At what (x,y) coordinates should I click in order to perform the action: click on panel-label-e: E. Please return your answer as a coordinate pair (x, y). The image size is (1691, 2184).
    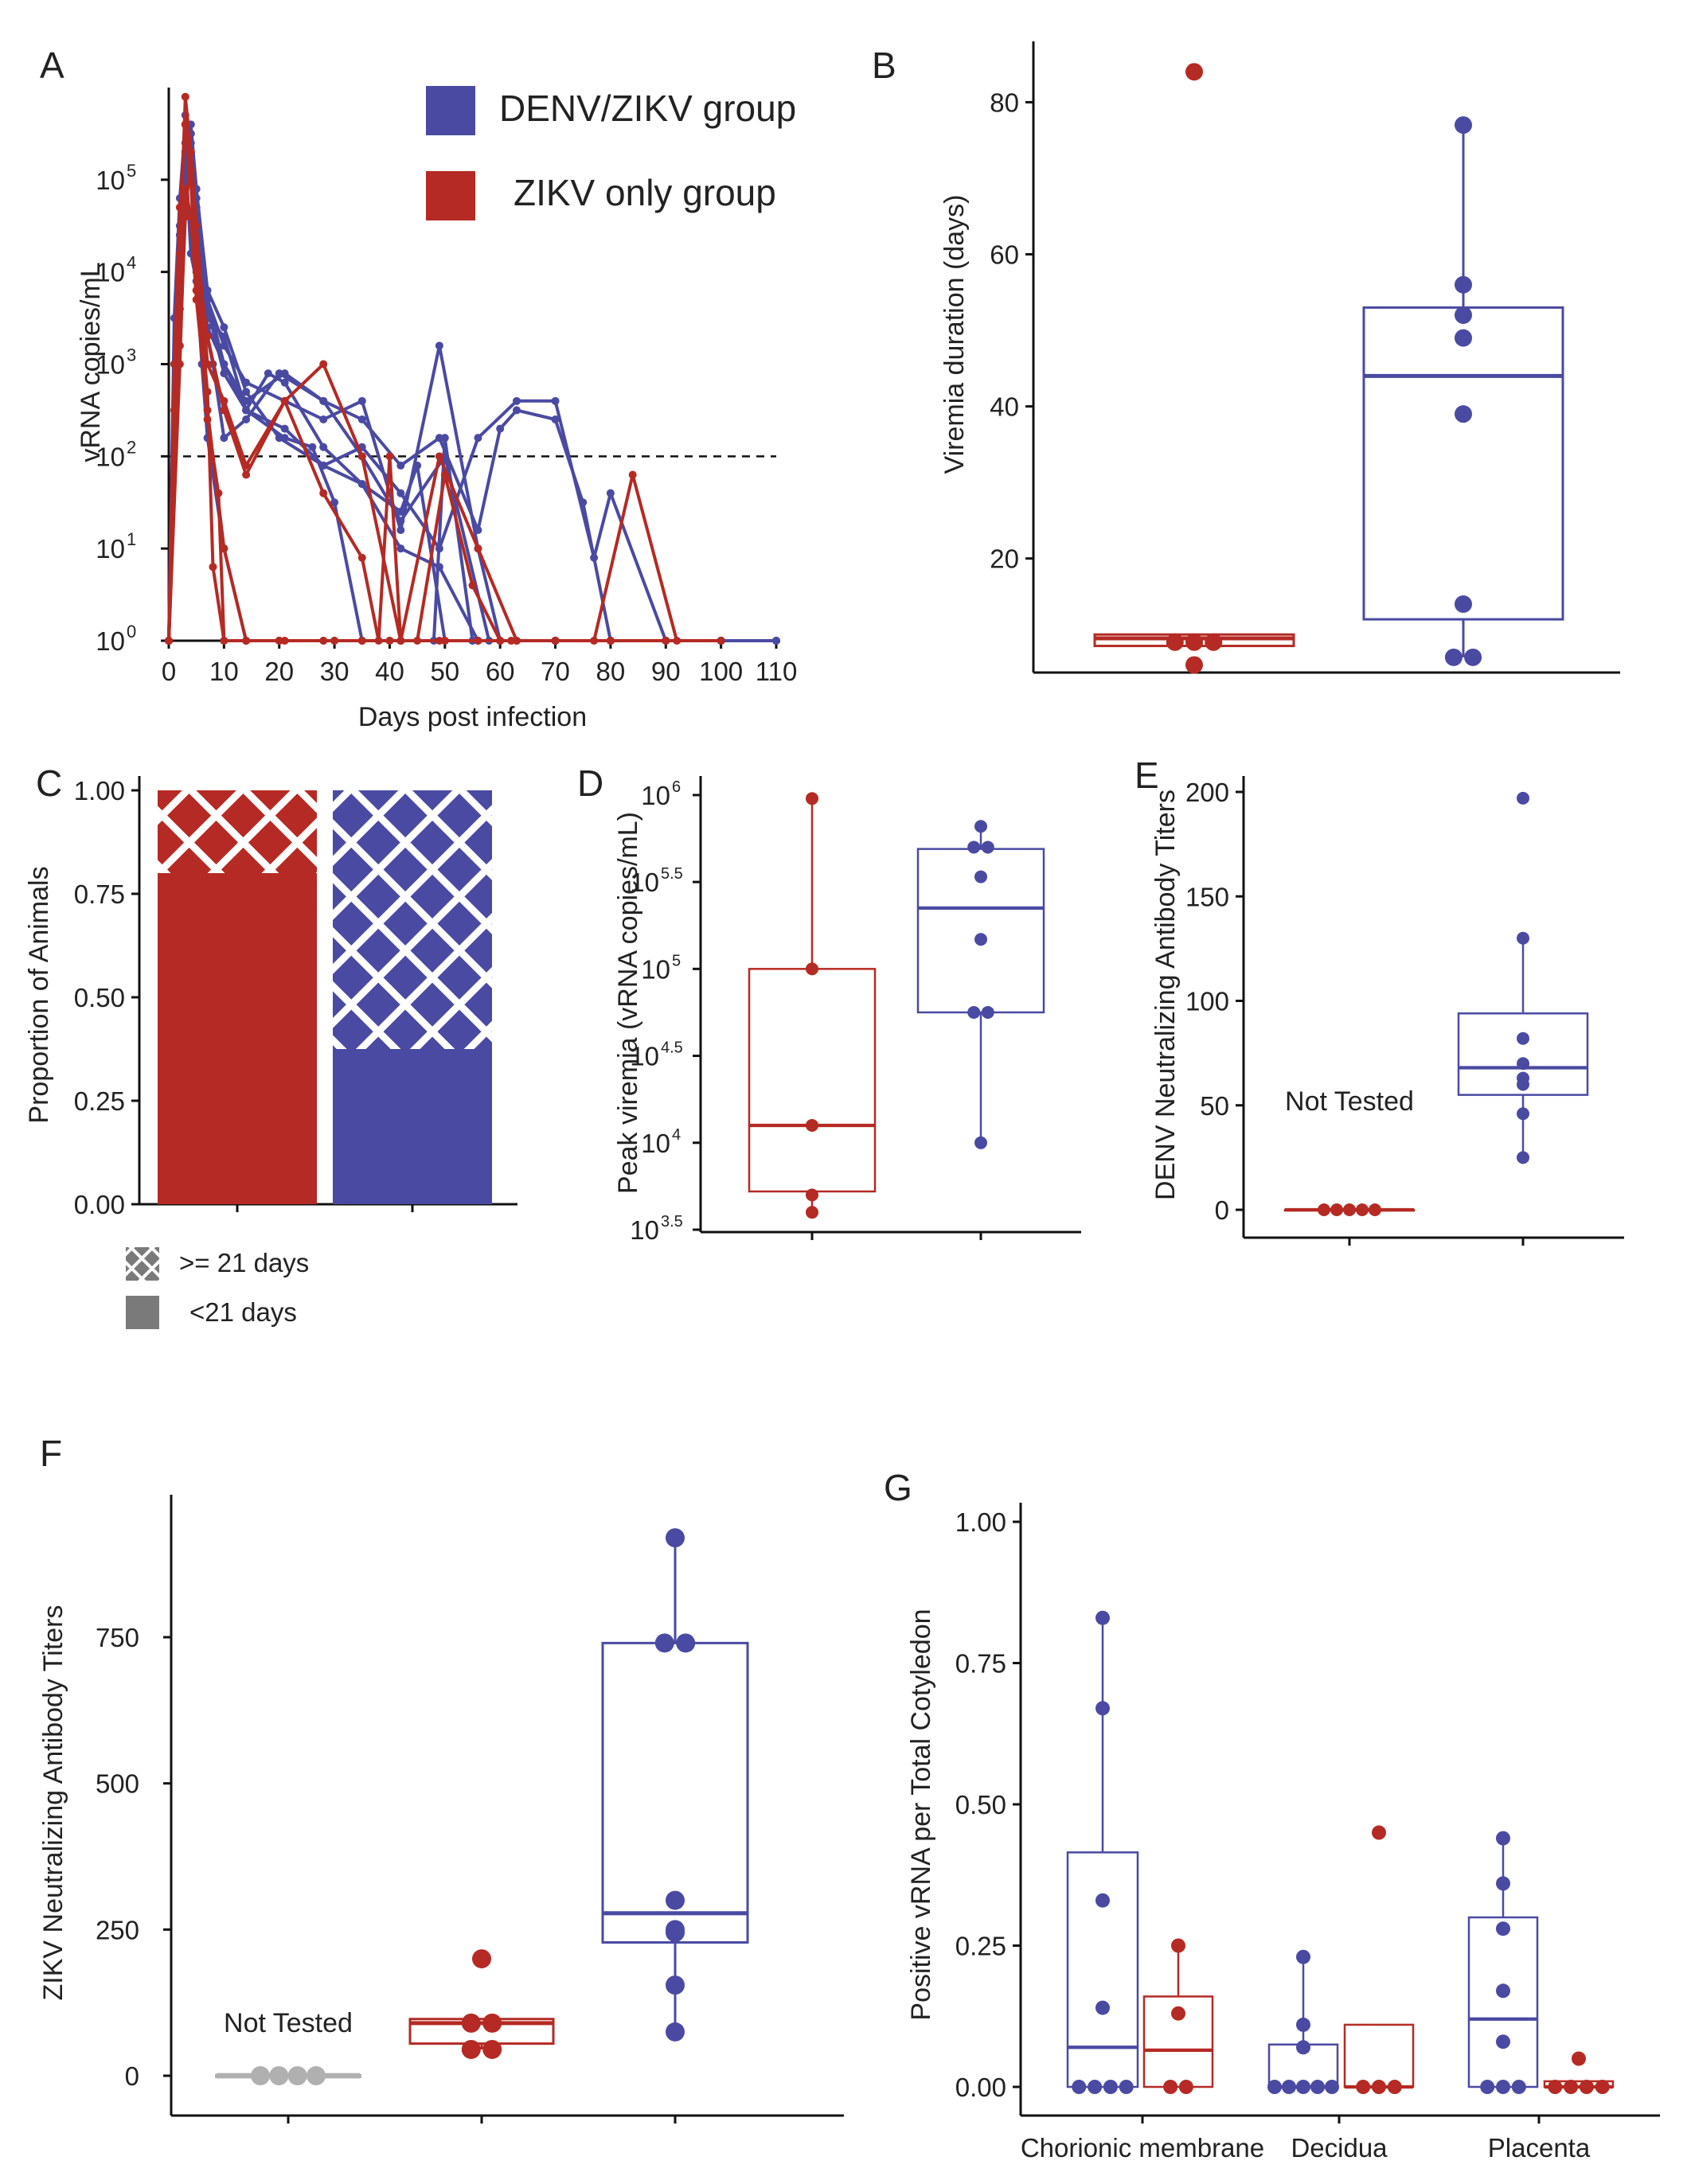
    Looking at the image, I should click on (1146, 775).